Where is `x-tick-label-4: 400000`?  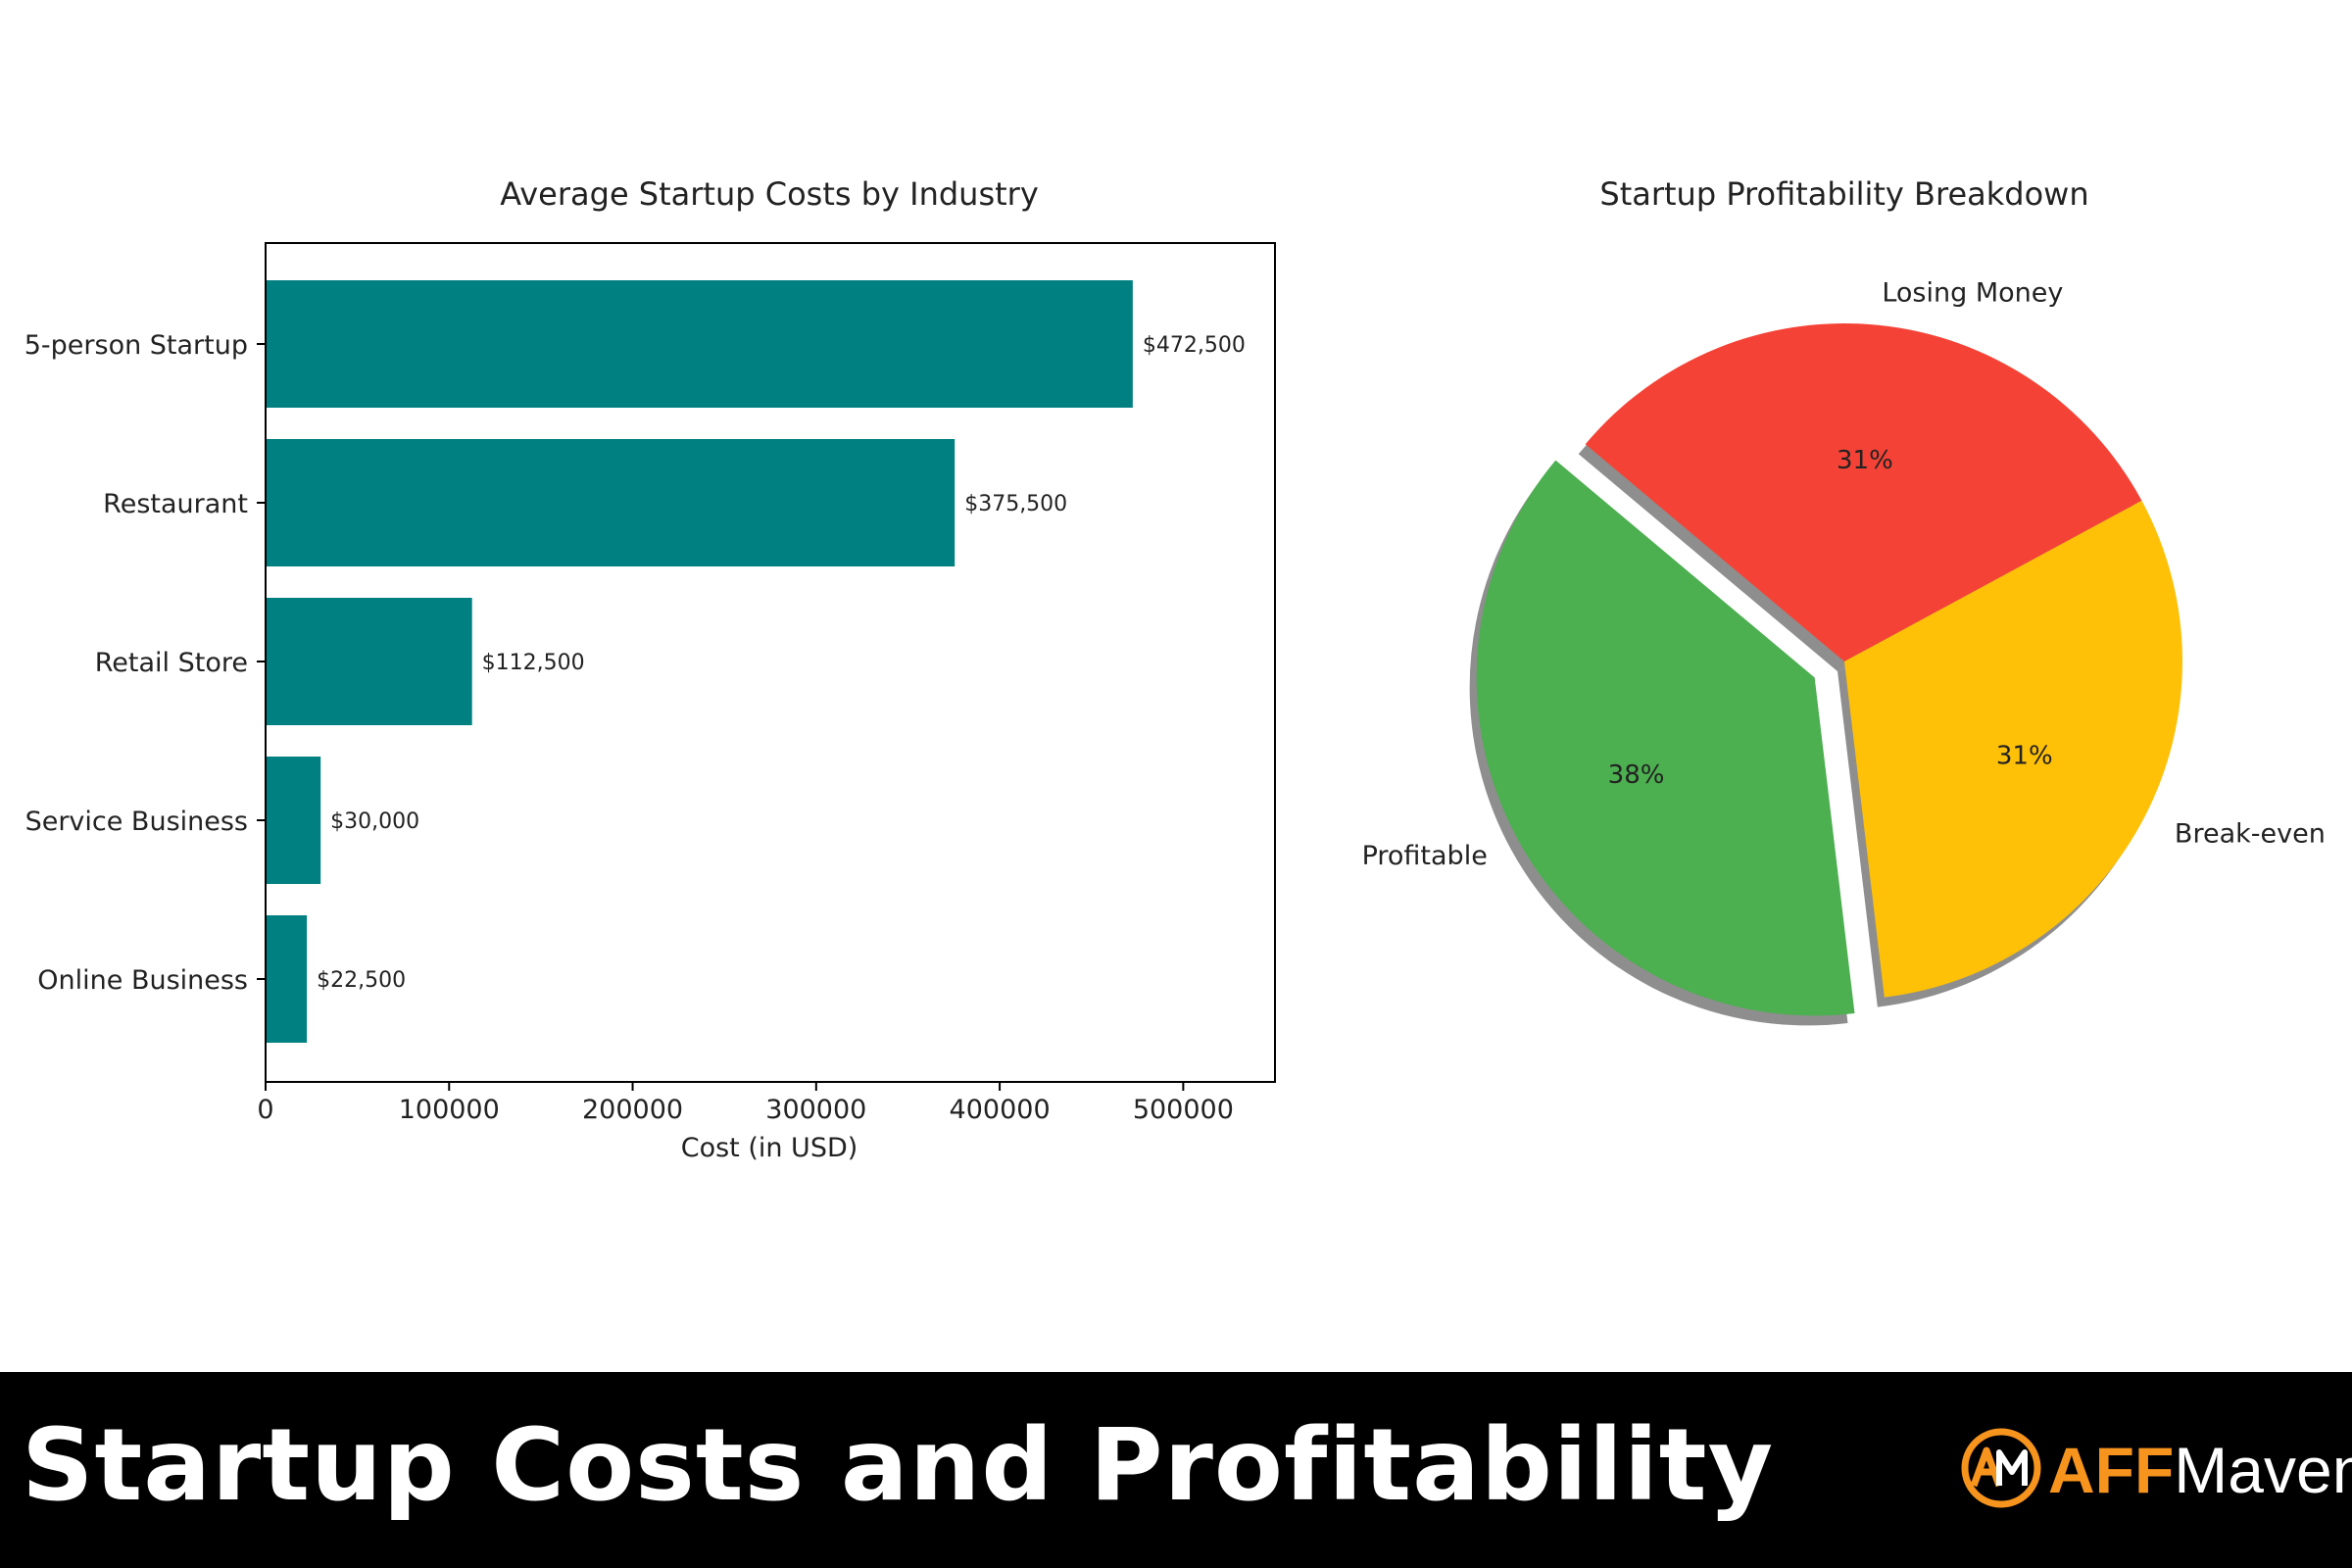 x-tick-label-4: 400000 is located at coordinates (1000, 1110).